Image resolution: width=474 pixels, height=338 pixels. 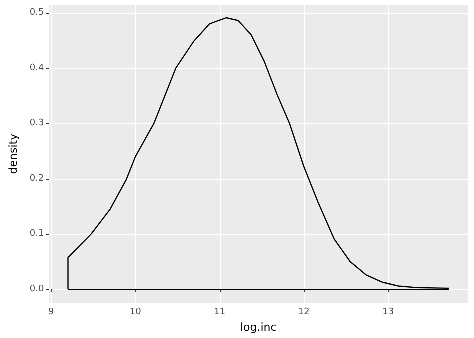 I want to click on y-tick-label: 0.1, so click(x=37, y=234).